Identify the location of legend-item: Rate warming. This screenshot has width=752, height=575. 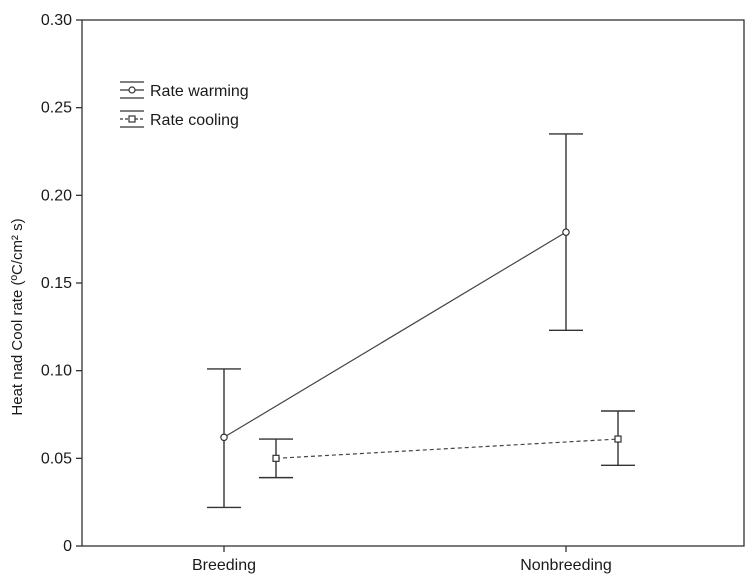
(184, 91).